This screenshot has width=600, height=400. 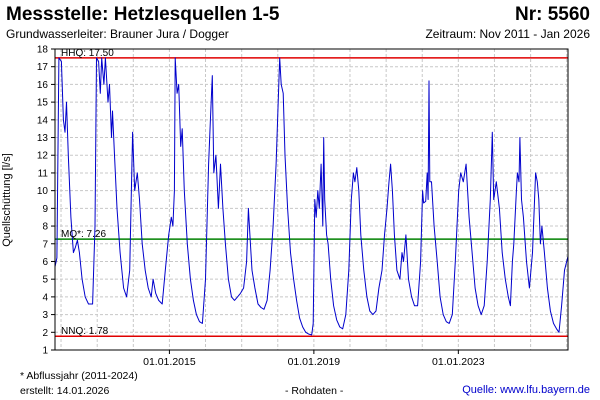 I want to click on aquifer-label: Grundwasserleiter: Brauner Jura / Dogger, so click(x=117, y=34).